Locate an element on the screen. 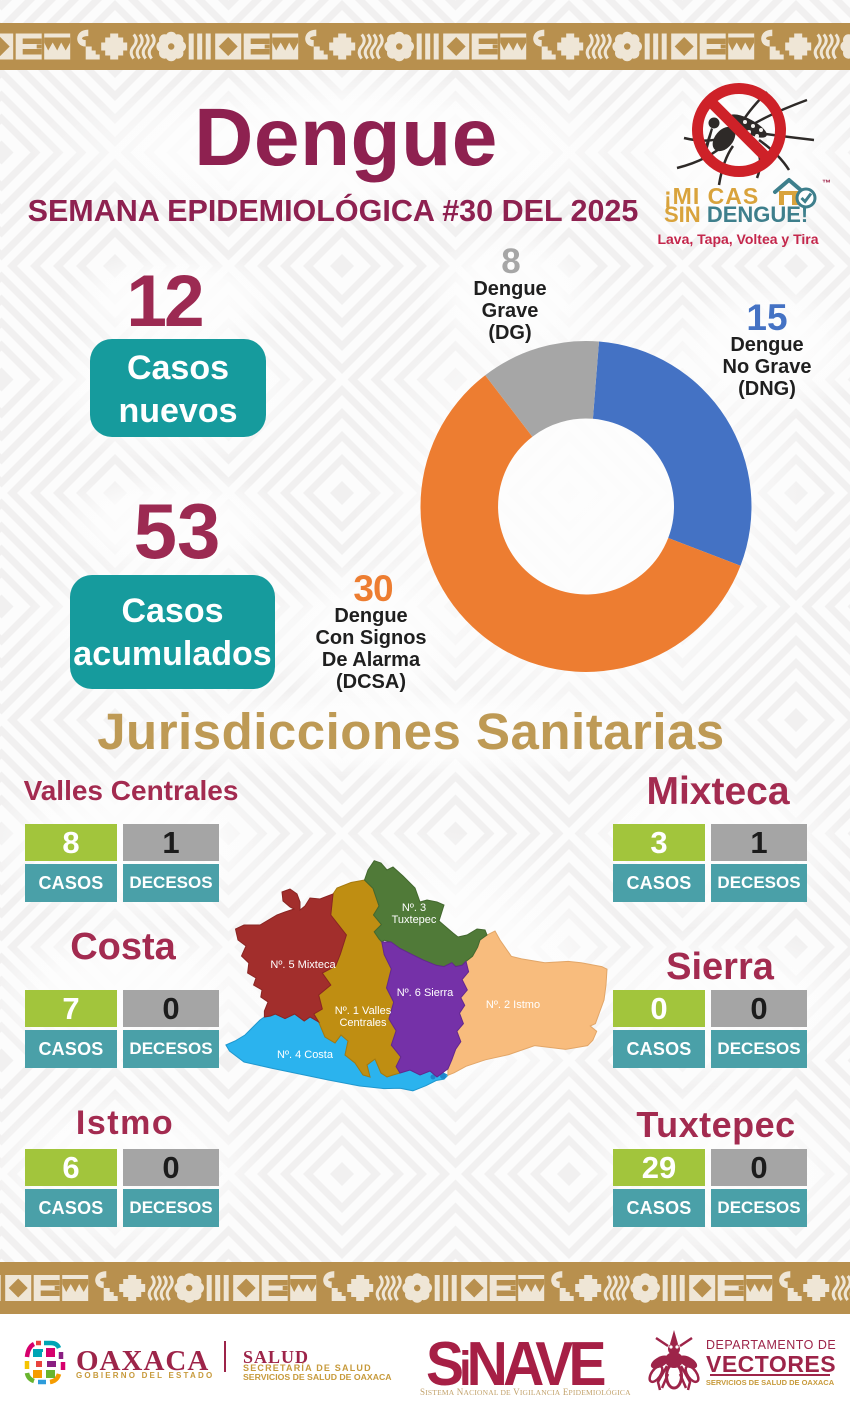  svg-text: Nº. 5 Mixteca is located at coordinates (303, 965).